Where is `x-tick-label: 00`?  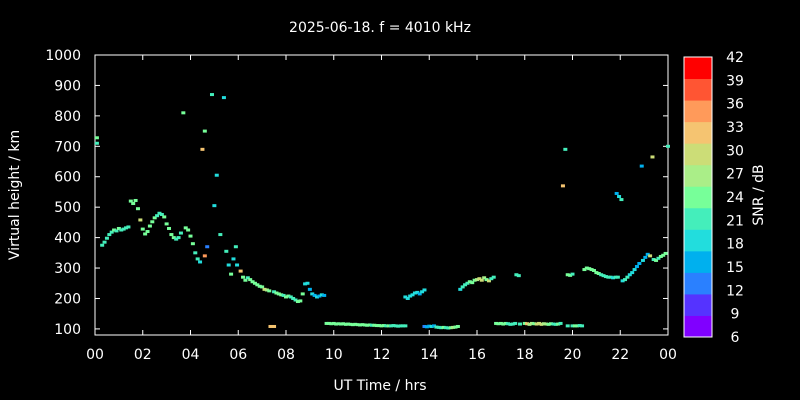
x-tick-label: 00 is located at coordinates (668, 355).